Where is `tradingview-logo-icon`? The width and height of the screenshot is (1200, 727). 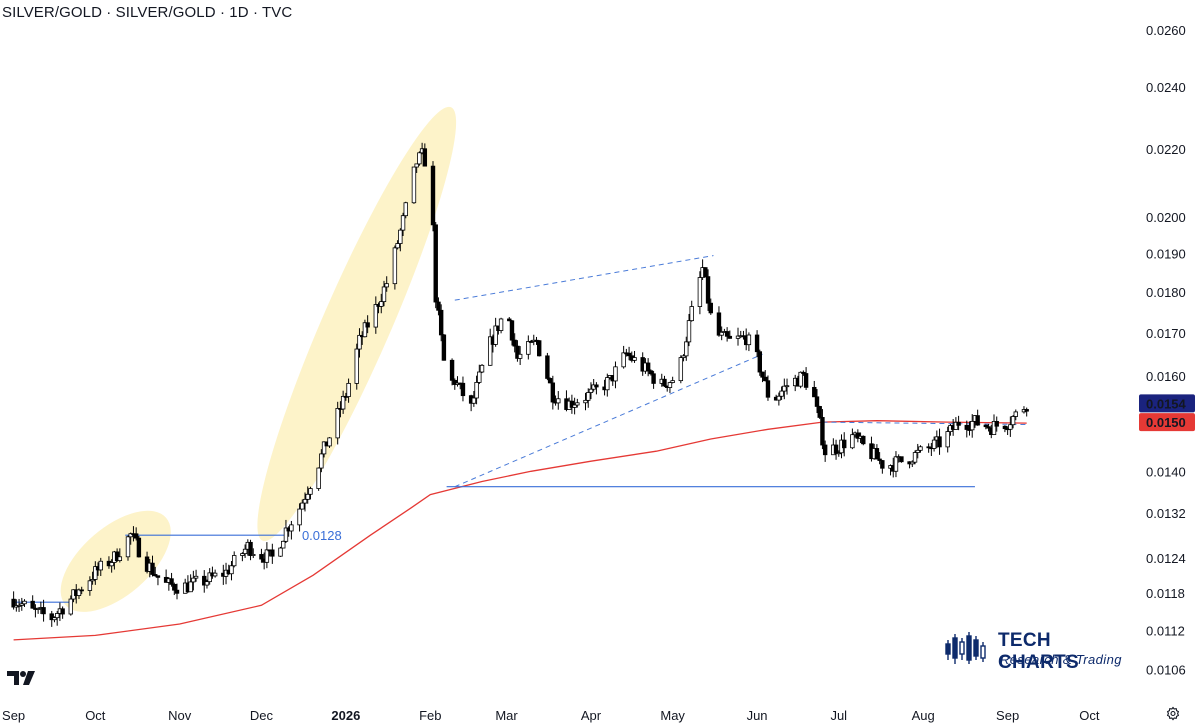
tradingview-logo-icon is located at coordinates (22, 678).